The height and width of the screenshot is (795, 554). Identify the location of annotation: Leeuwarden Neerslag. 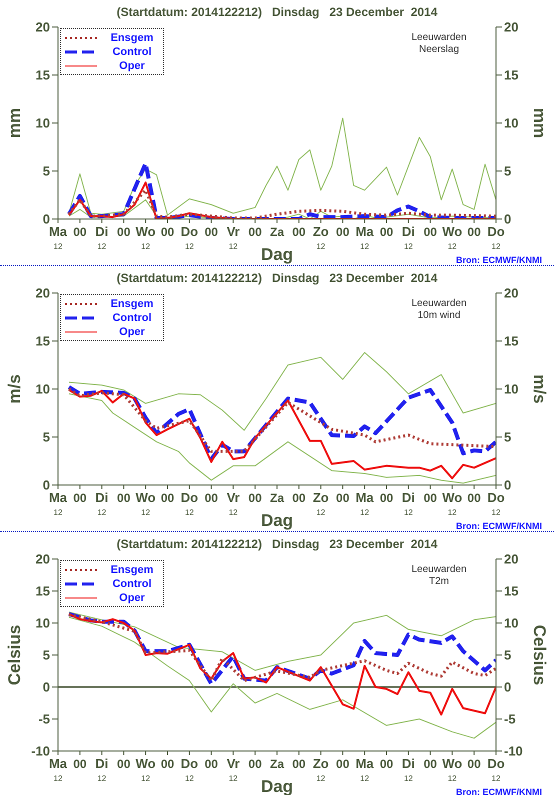
(439, 44).